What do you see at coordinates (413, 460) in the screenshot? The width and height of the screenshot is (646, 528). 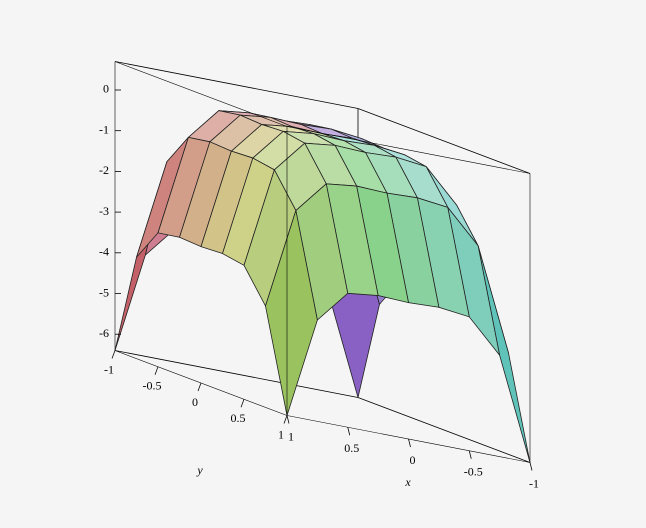 I see `x-tick-label: 0` at bounding box center [413, 460].